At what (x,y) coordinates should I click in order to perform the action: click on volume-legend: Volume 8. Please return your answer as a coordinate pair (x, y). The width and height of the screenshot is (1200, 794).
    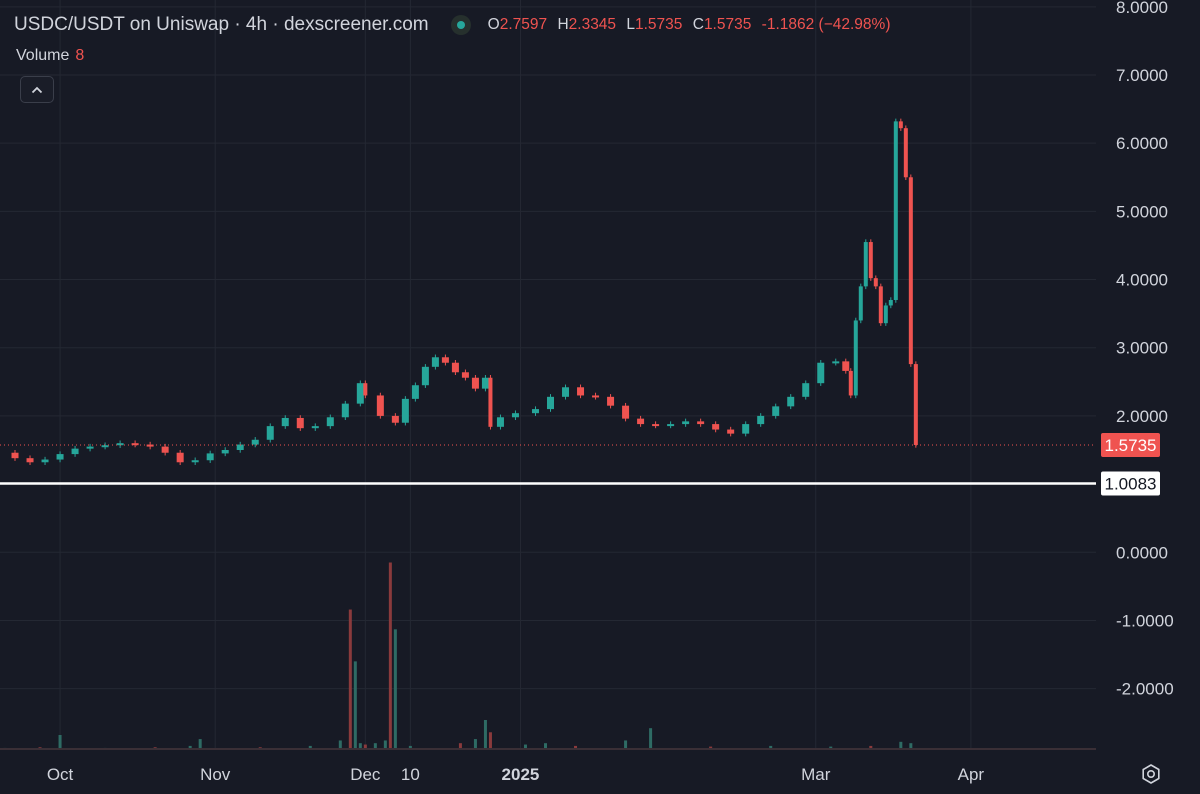
    Looking at the image, I should click on (50, 56).